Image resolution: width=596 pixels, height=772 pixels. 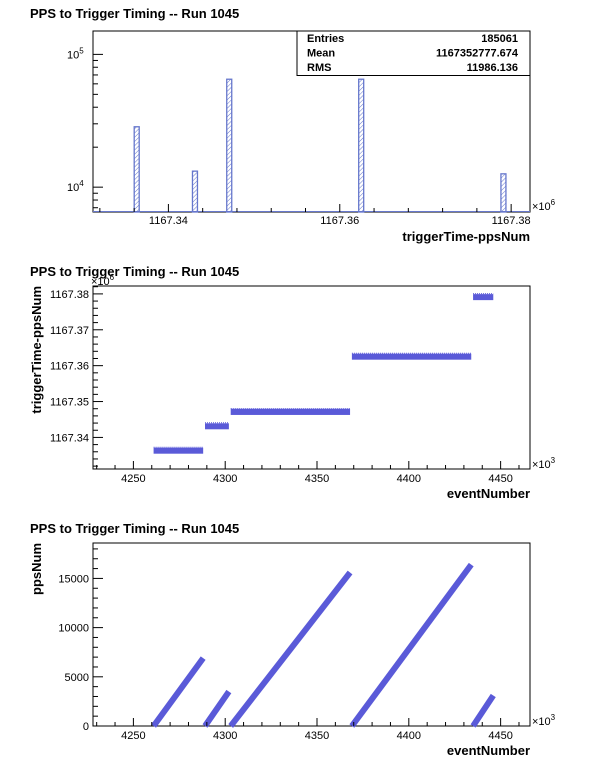 What do you see at coordinates (321, 54) in the screenshot?
I see `stats-label: Mean` at bounding box center [321, 54].